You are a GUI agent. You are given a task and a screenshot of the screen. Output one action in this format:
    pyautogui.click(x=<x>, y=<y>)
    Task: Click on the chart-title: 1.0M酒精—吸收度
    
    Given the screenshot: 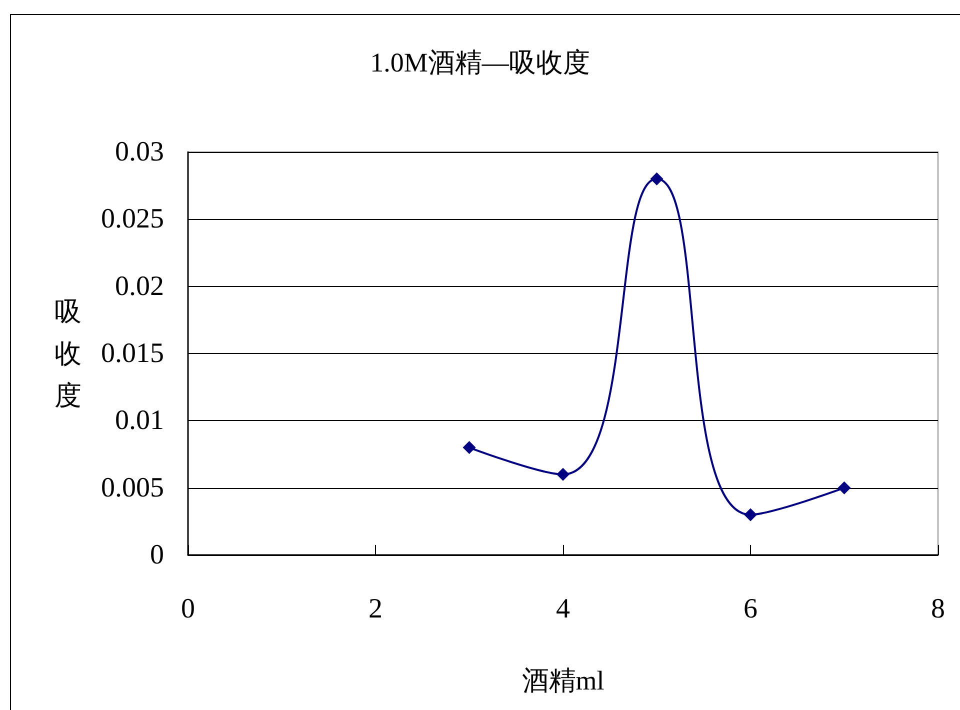 What is the action you would take?
    pyautogui.click(x=480, y=63)
    